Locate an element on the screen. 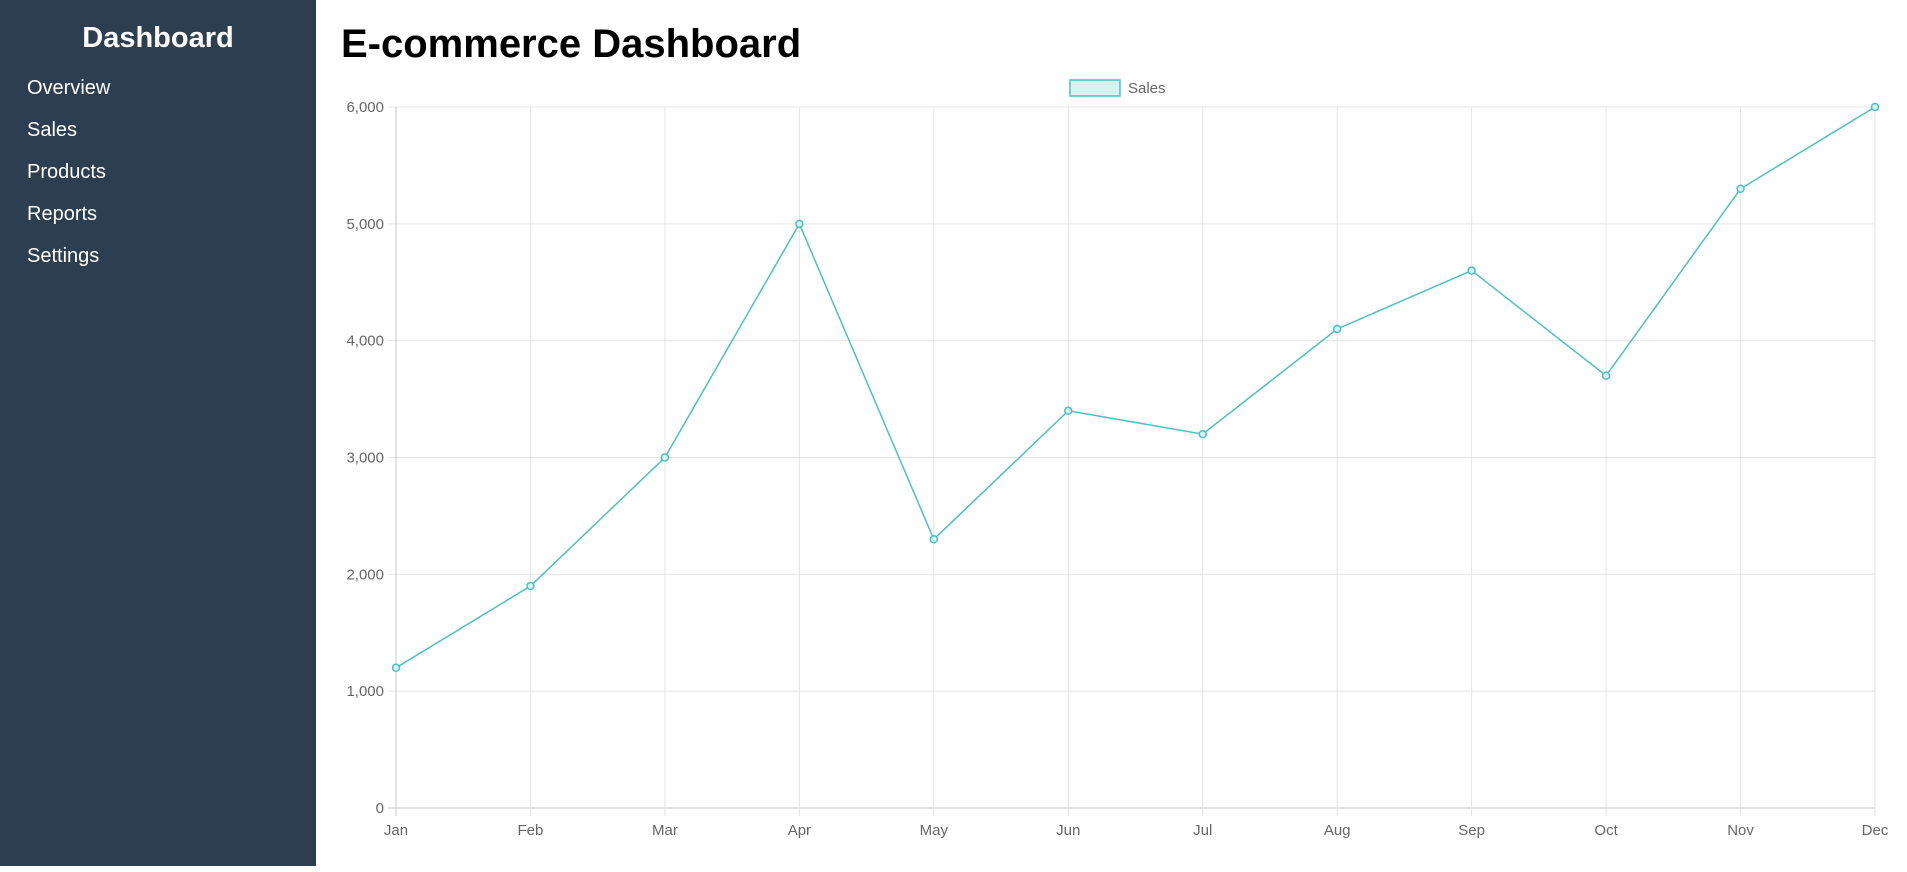 The height and width of the screenshot is (872, 1907). sidebar-item-products: Products is located at coordinates (66, 172).